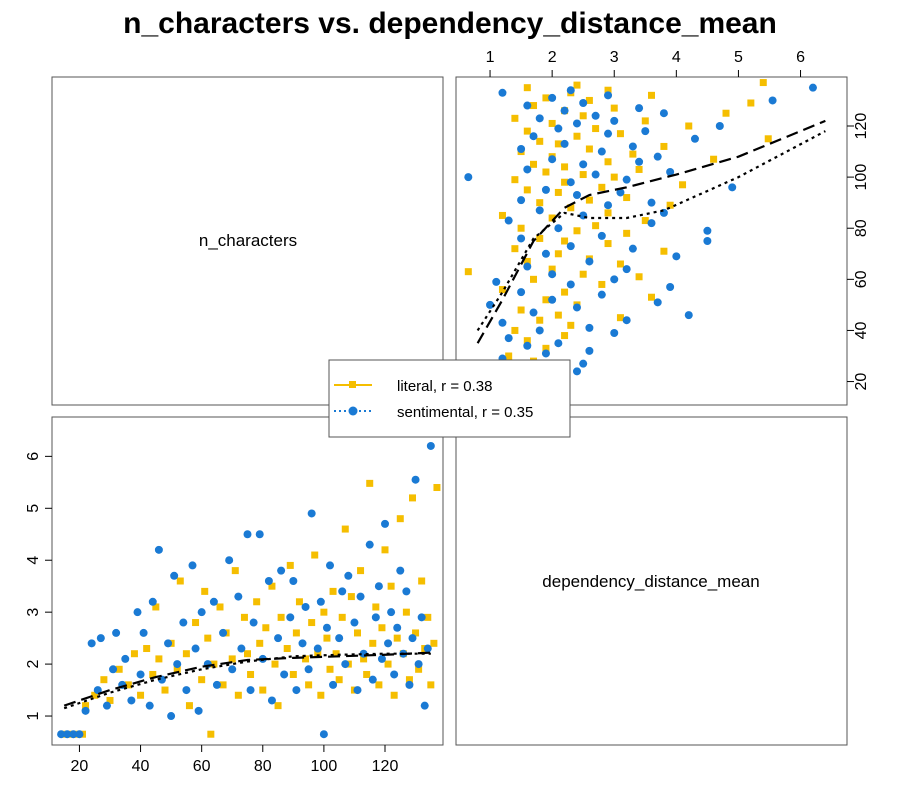 This screenshot has height=800, width=900. What do you see at coordinates (651, 231) in the screenshot?
I see `fit-line` at bounding box center [651, 231].